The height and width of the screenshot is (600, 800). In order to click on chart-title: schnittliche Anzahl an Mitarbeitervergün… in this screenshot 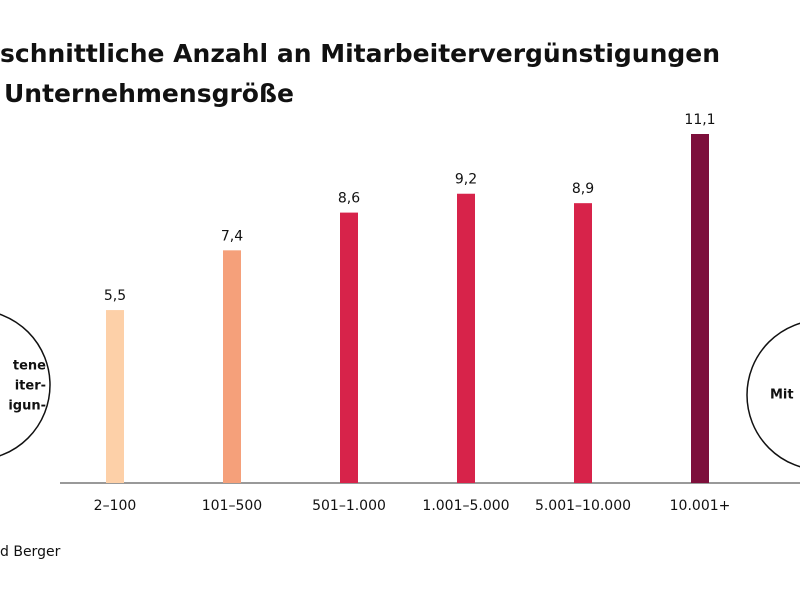, I will do `click(360, 53)`.